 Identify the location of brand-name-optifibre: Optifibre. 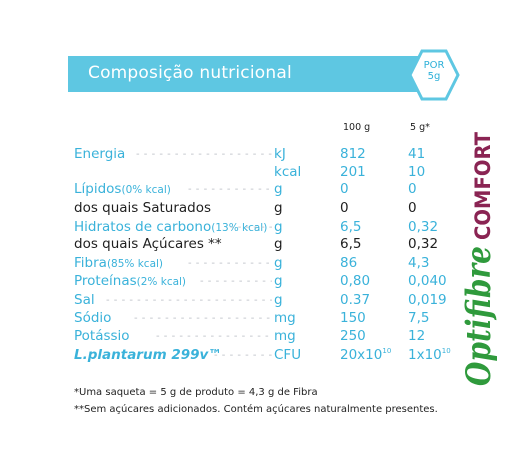
(479, 316).